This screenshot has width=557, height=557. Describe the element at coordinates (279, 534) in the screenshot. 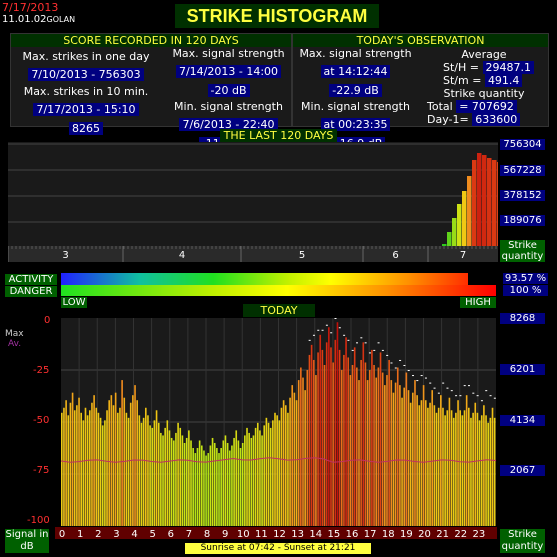

I see `hour-label: 12` at that location.